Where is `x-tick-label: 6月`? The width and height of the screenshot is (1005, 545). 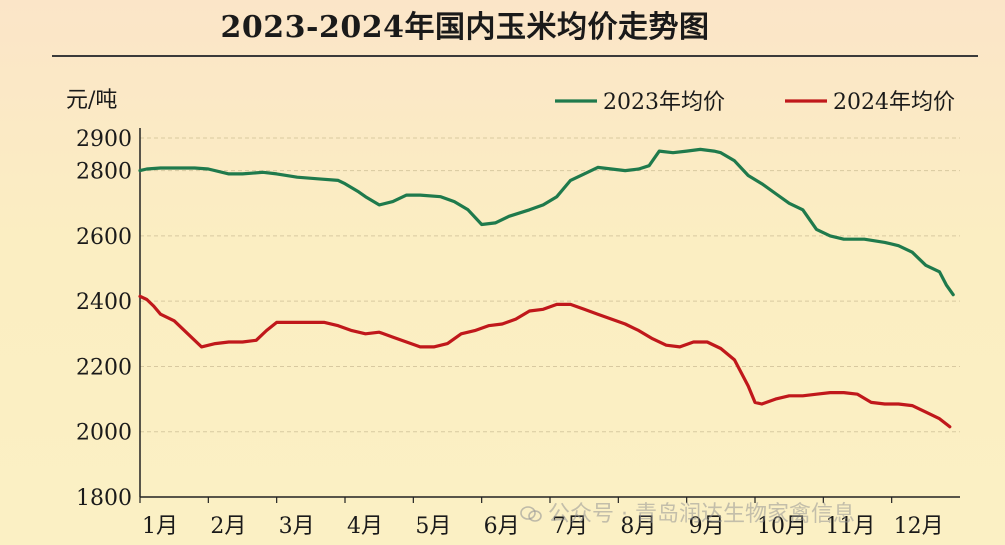 x-tick-label: 6月 is located at coordinates (502, 526).